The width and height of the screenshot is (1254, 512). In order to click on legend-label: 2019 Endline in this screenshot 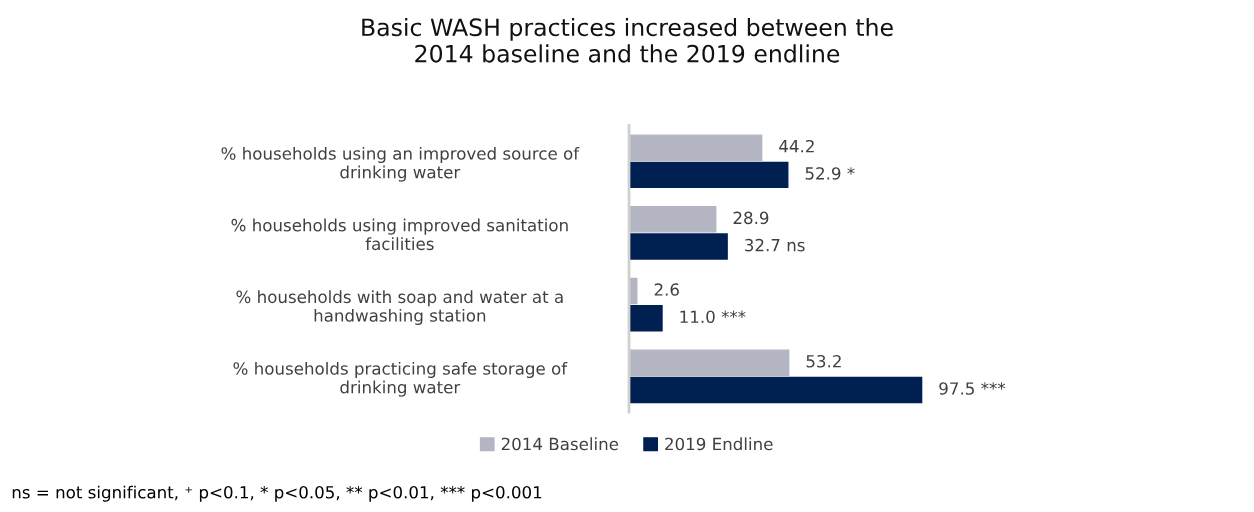, I will do `click(719, 444)`.